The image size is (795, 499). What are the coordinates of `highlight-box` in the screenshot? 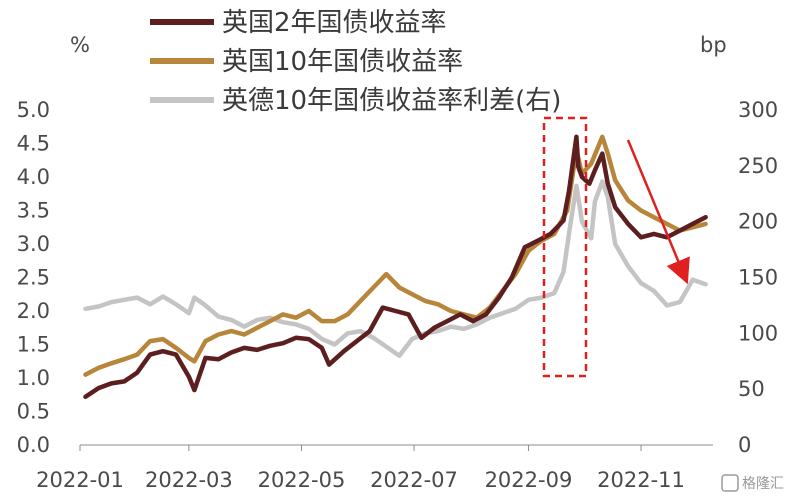 It's located at (565, 247).